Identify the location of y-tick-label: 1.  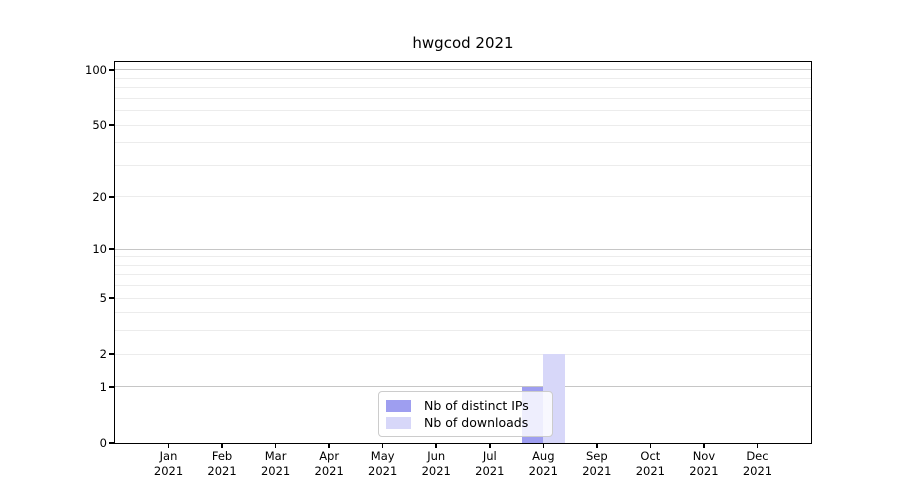
(103, 386).